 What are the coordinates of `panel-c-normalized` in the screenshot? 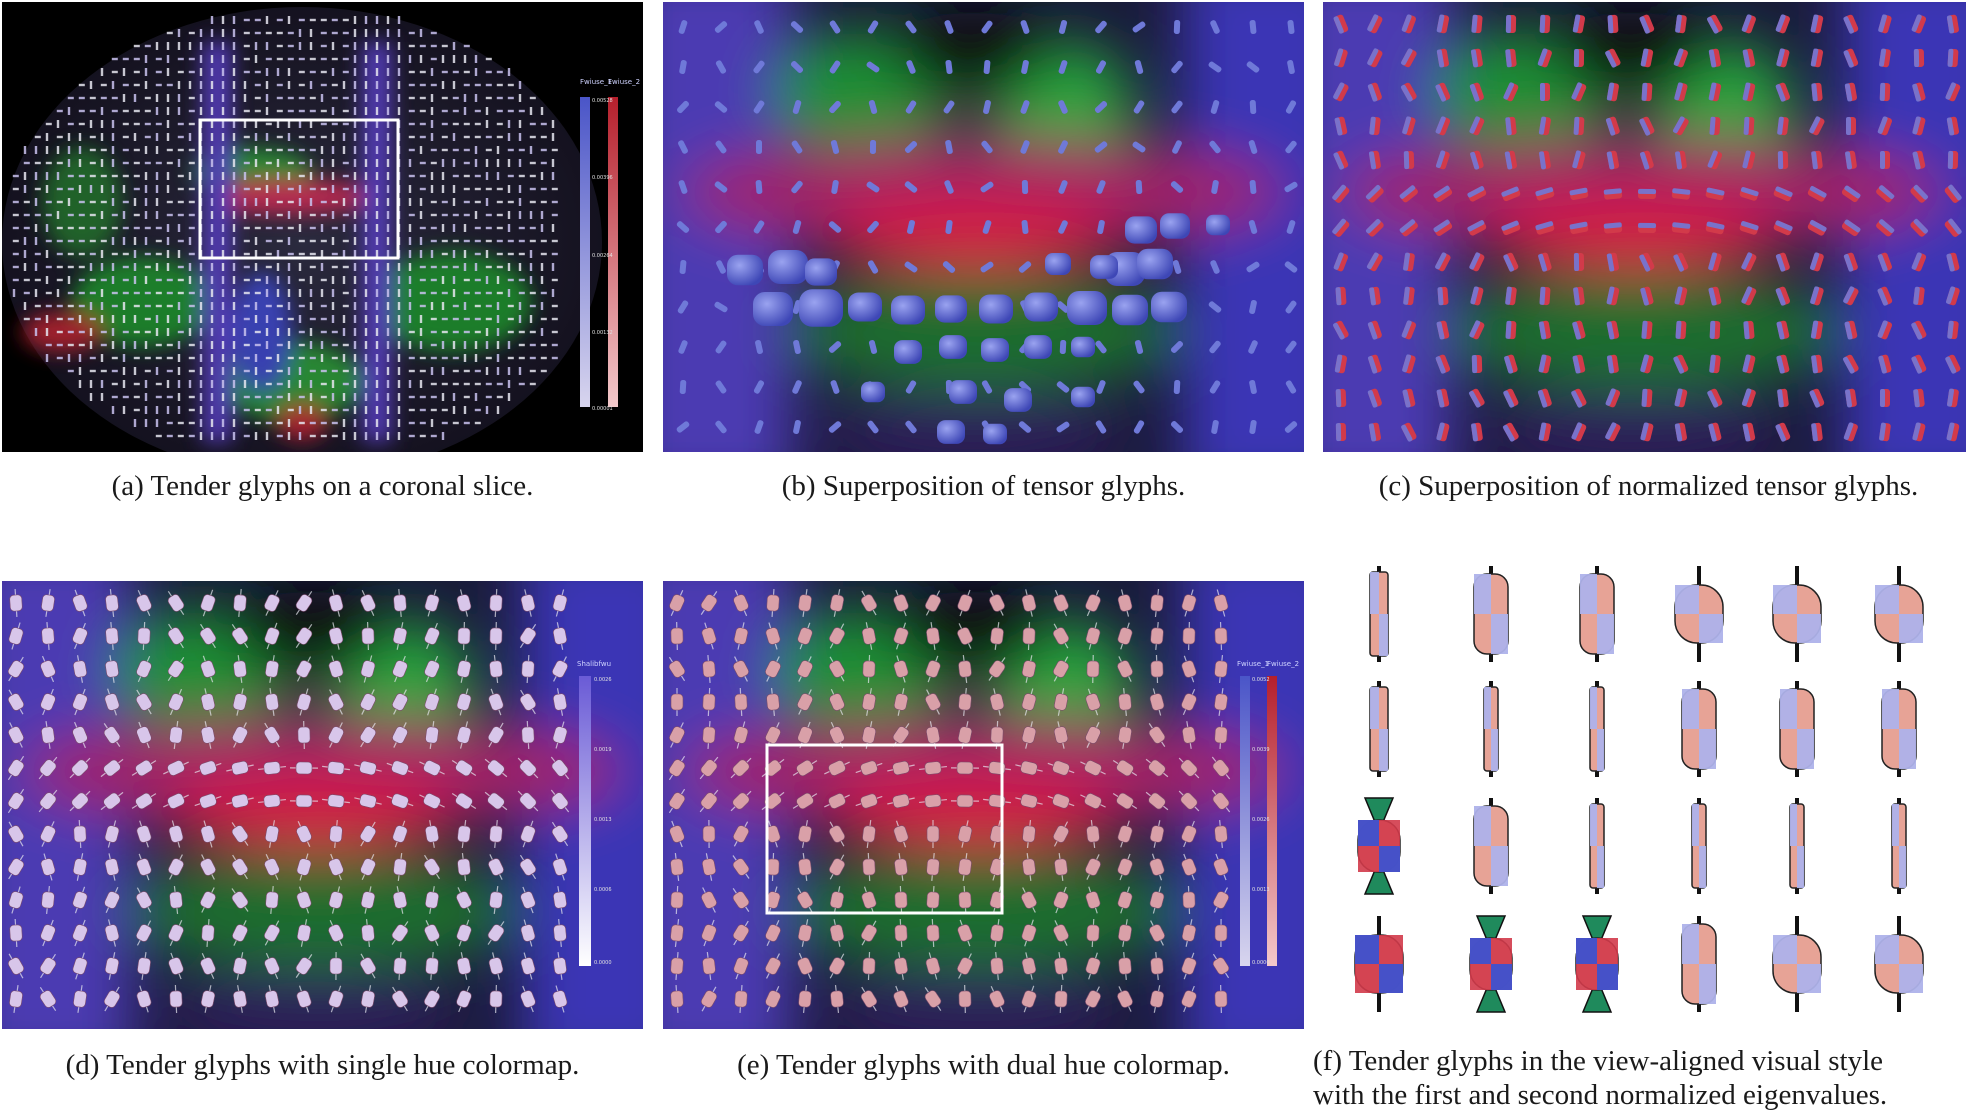 It's located at (1644, 227).